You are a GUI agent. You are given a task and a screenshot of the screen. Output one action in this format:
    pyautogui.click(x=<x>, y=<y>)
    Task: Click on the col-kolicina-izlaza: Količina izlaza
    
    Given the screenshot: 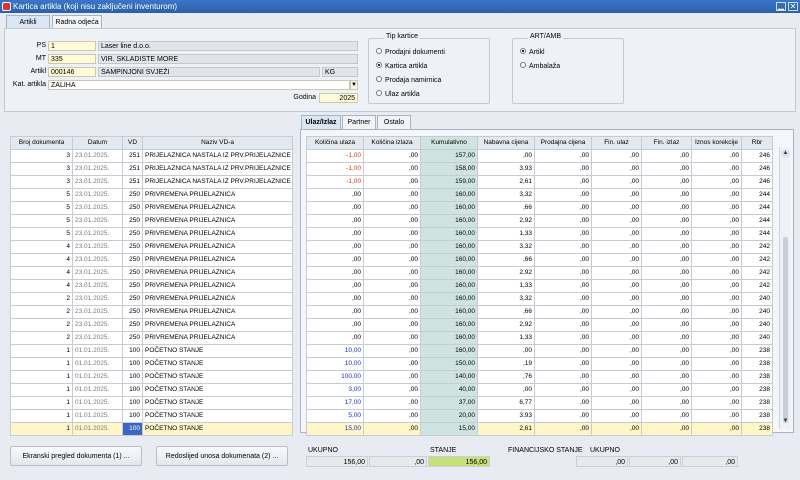 What is the action you would take?
    pyautogui.click(x=392, y=143)
    